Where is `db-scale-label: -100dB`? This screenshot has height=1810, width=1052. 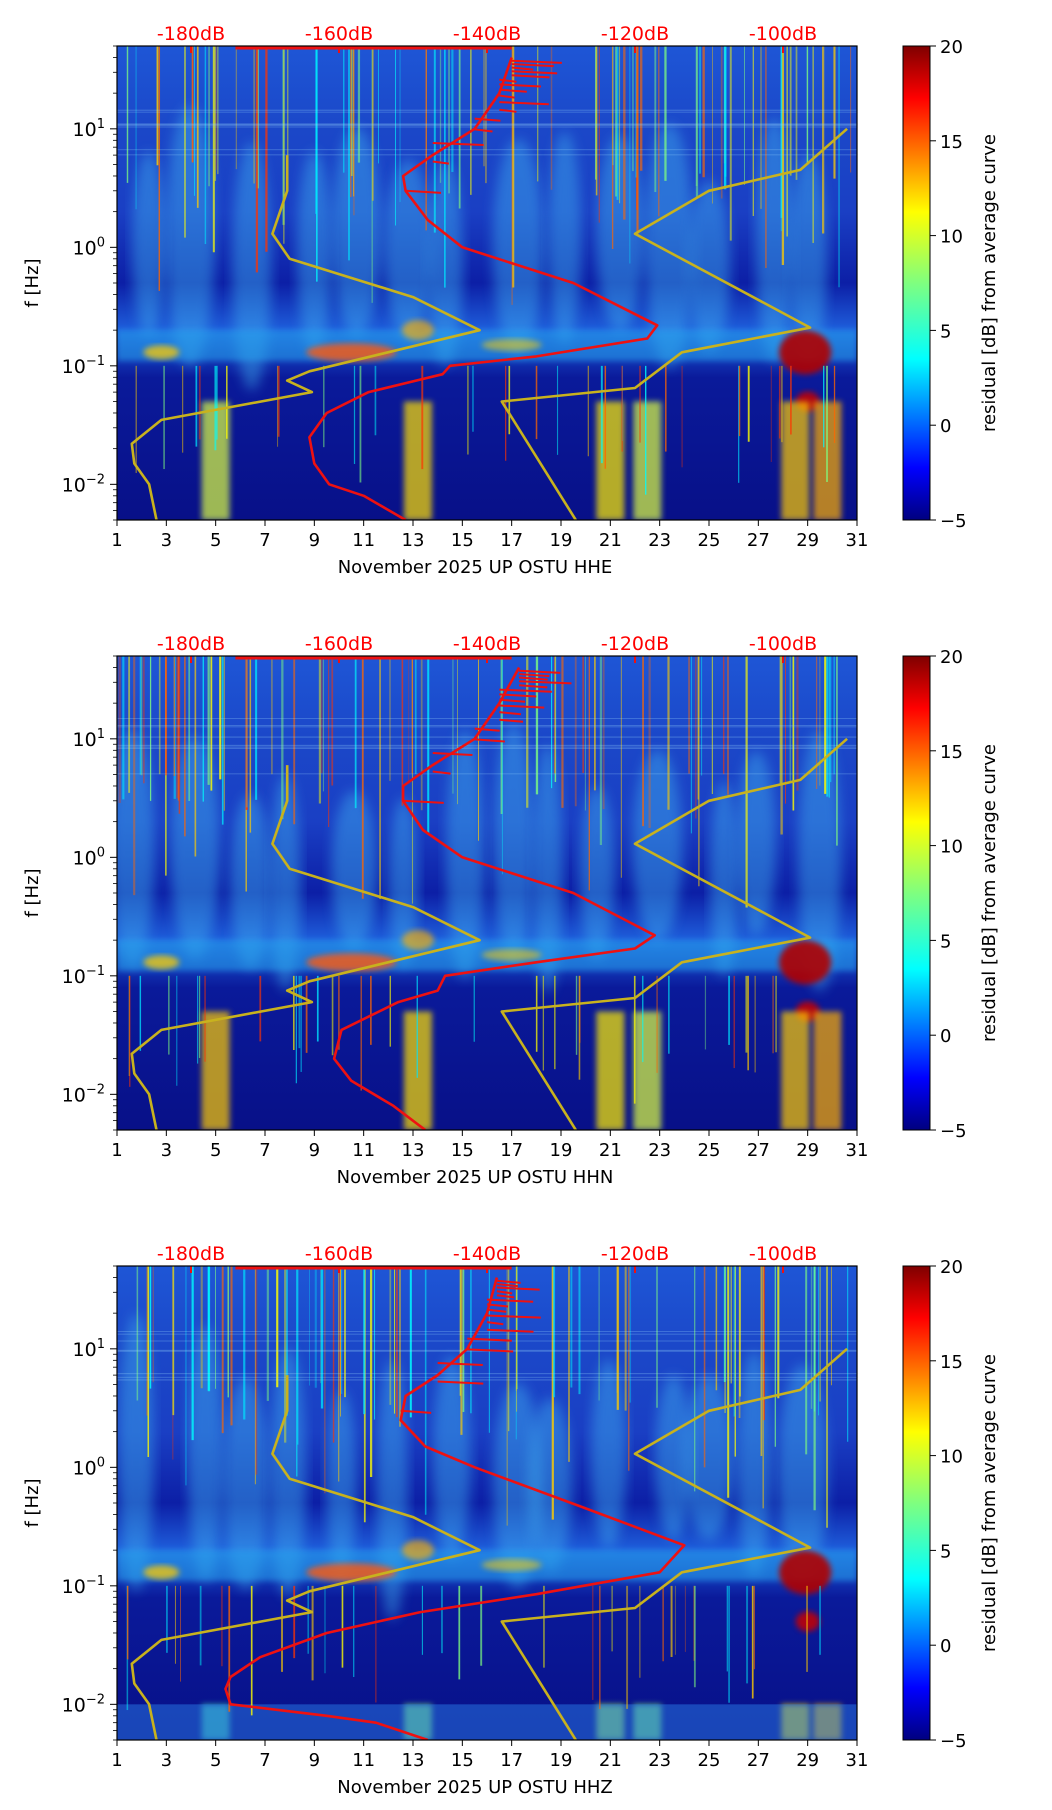
db-scale-label: -100dB is located at coordinates (783, 1254).